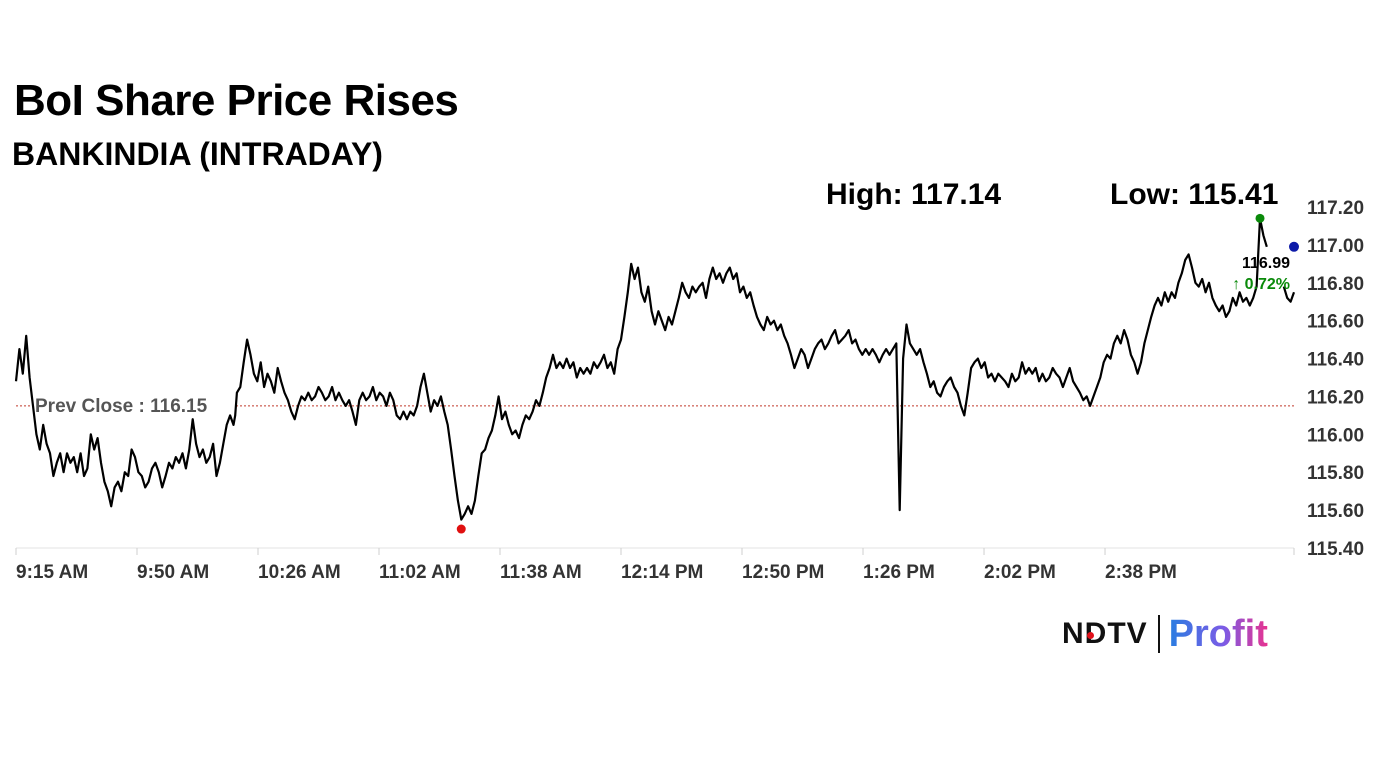 The image size is (1382, 777). Describe the element at coordinates (1335, 360) in the screenshot. I see `y-tick-label: 116.40` at that location.